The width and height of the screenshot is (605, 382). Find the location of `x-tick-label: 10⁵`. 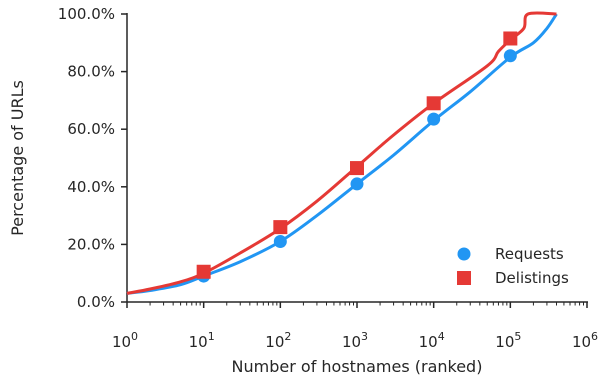

x-tick-label: 10⁵ is located at coordinates (508, 340).